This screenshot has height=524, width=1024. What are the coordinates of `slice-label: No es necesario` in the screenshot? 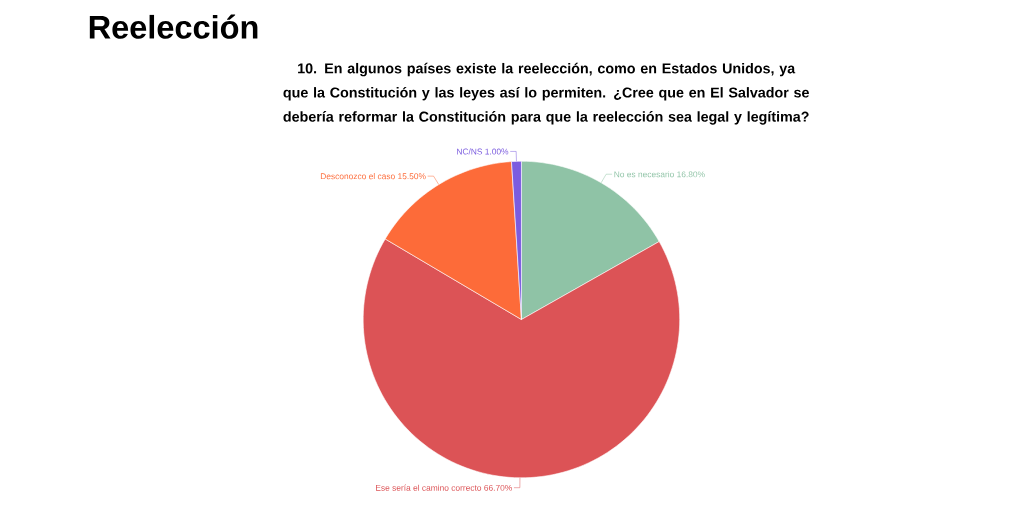 It's located at (644, 174).